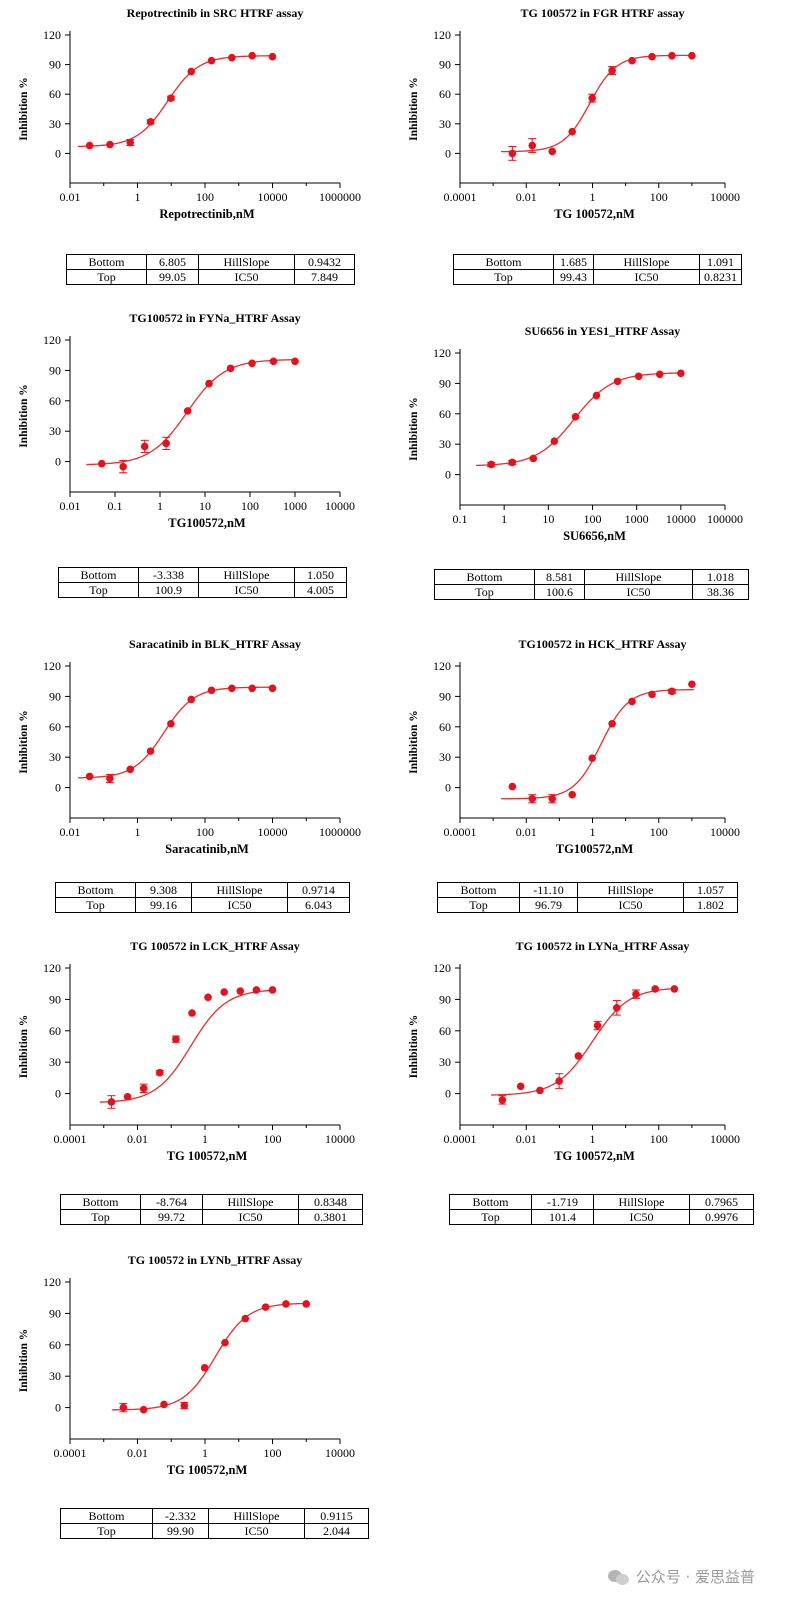 The image size is (793, 1601). I want to click on x-tick-label: 1000000, so click(340, 832).